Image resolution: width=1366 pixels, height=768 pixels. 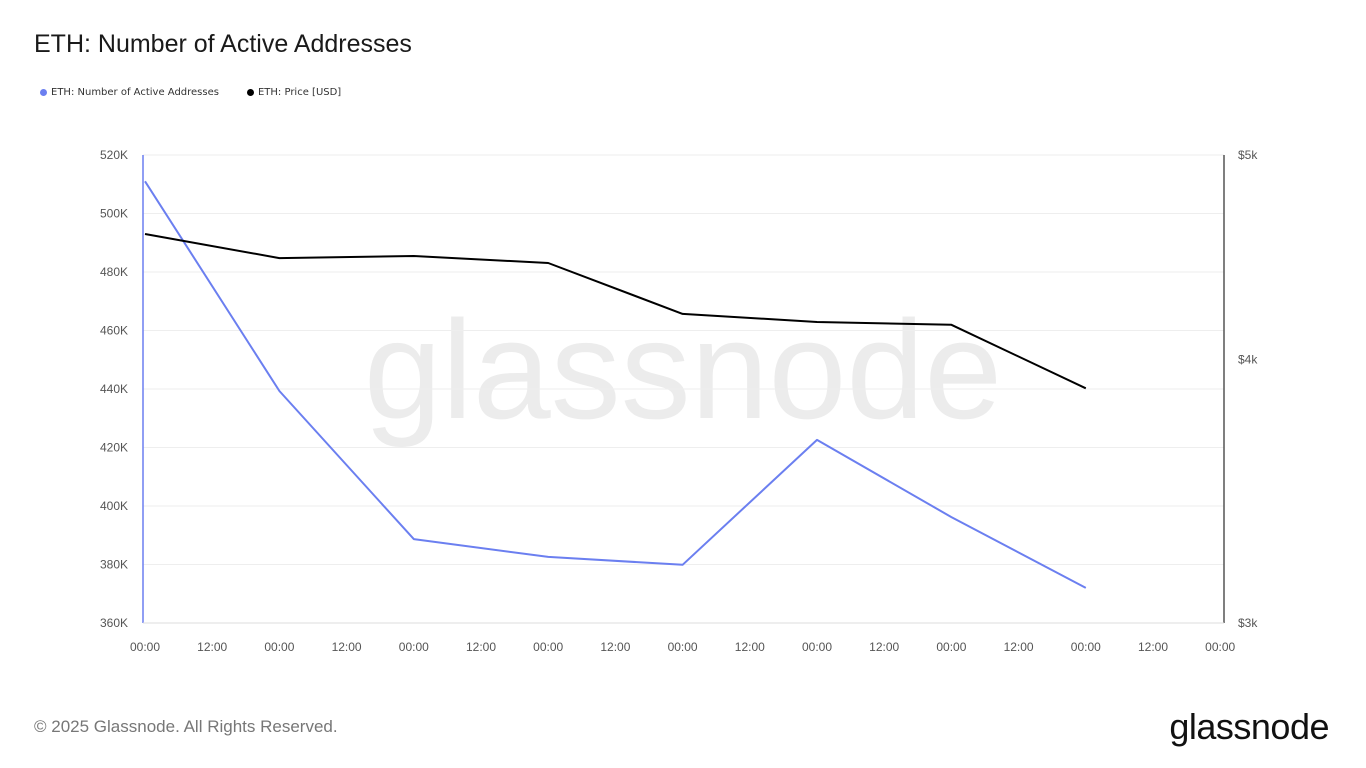 What do you see at coordinates (683, 369) in the screenshot?
I see `watermark-logo: glassnode` at bounding box center [683, 369].